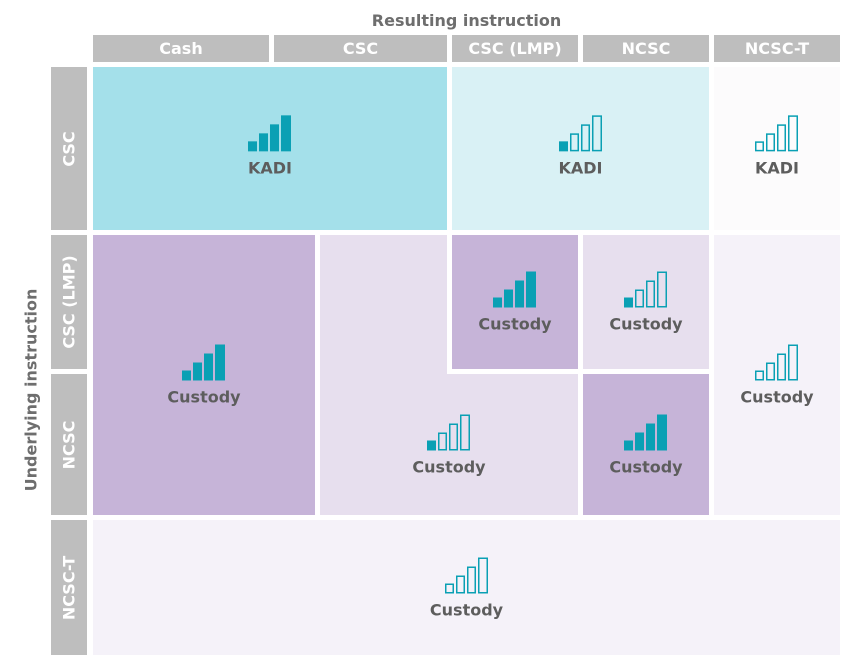  I want to click on column-header-cash: Cash, so click(181, 48).